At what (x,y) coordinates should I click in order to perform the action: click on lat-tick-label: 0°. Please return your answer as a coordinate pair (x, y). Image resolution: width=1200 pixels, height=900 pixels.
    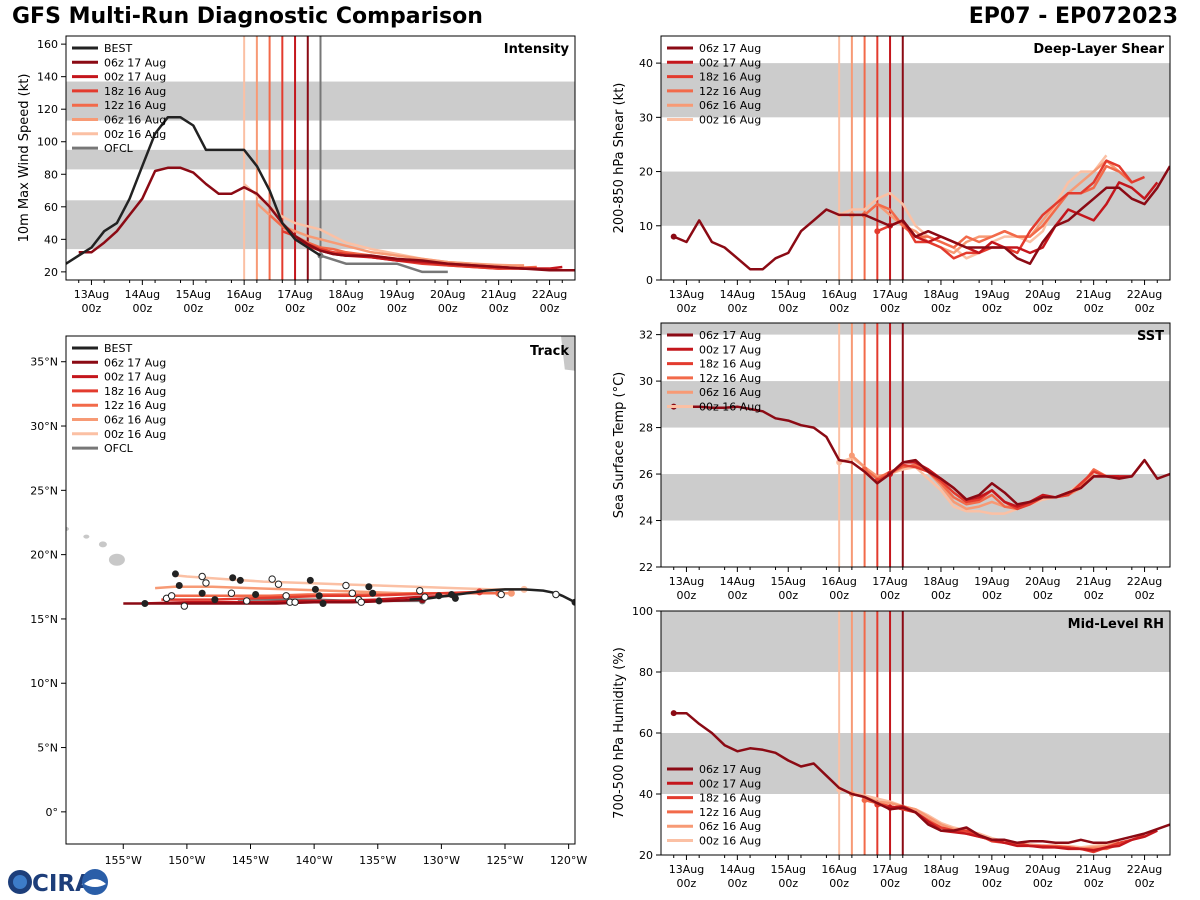
    Looking at the image, I should click on (52, 812).